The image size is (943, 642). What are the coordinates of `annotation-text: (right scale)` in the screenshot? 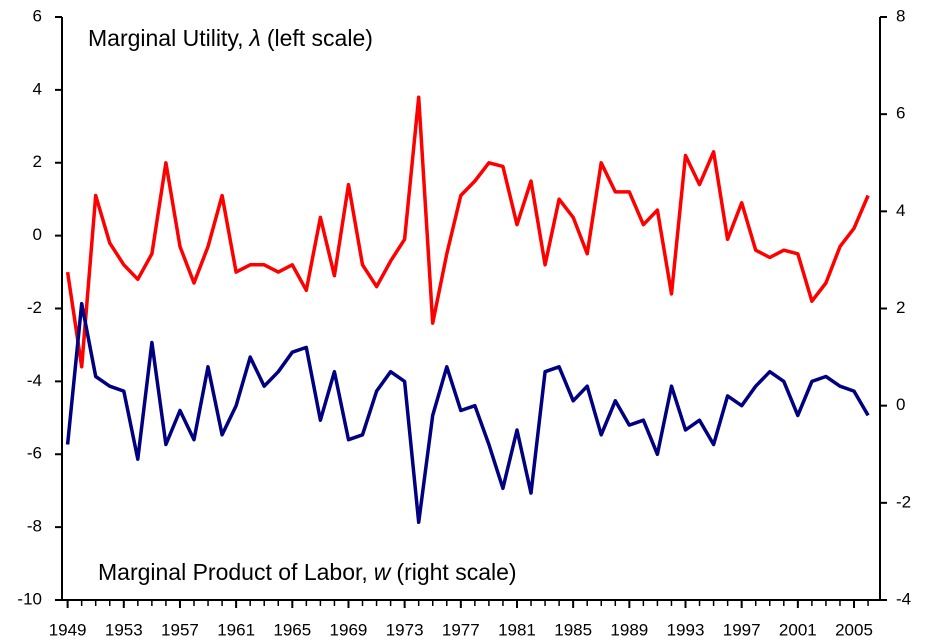 It's located at (456, 572).